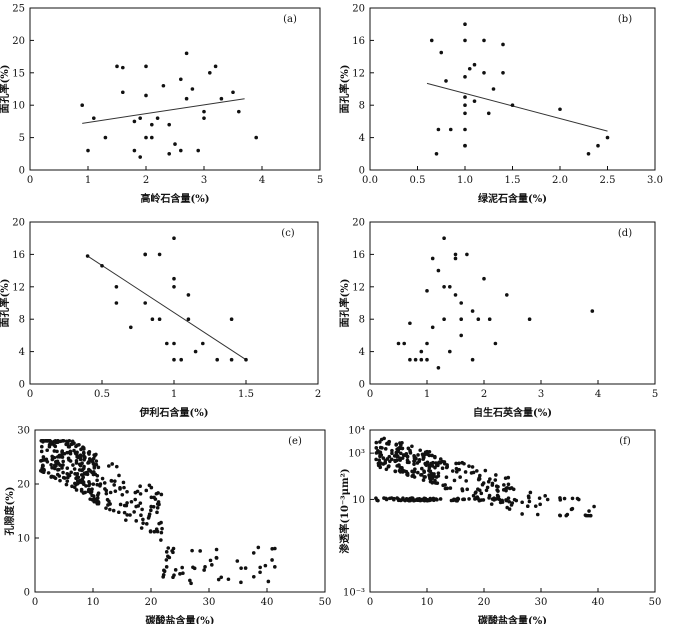  I want to click on y-tick-label: 30, so click(23, 431).